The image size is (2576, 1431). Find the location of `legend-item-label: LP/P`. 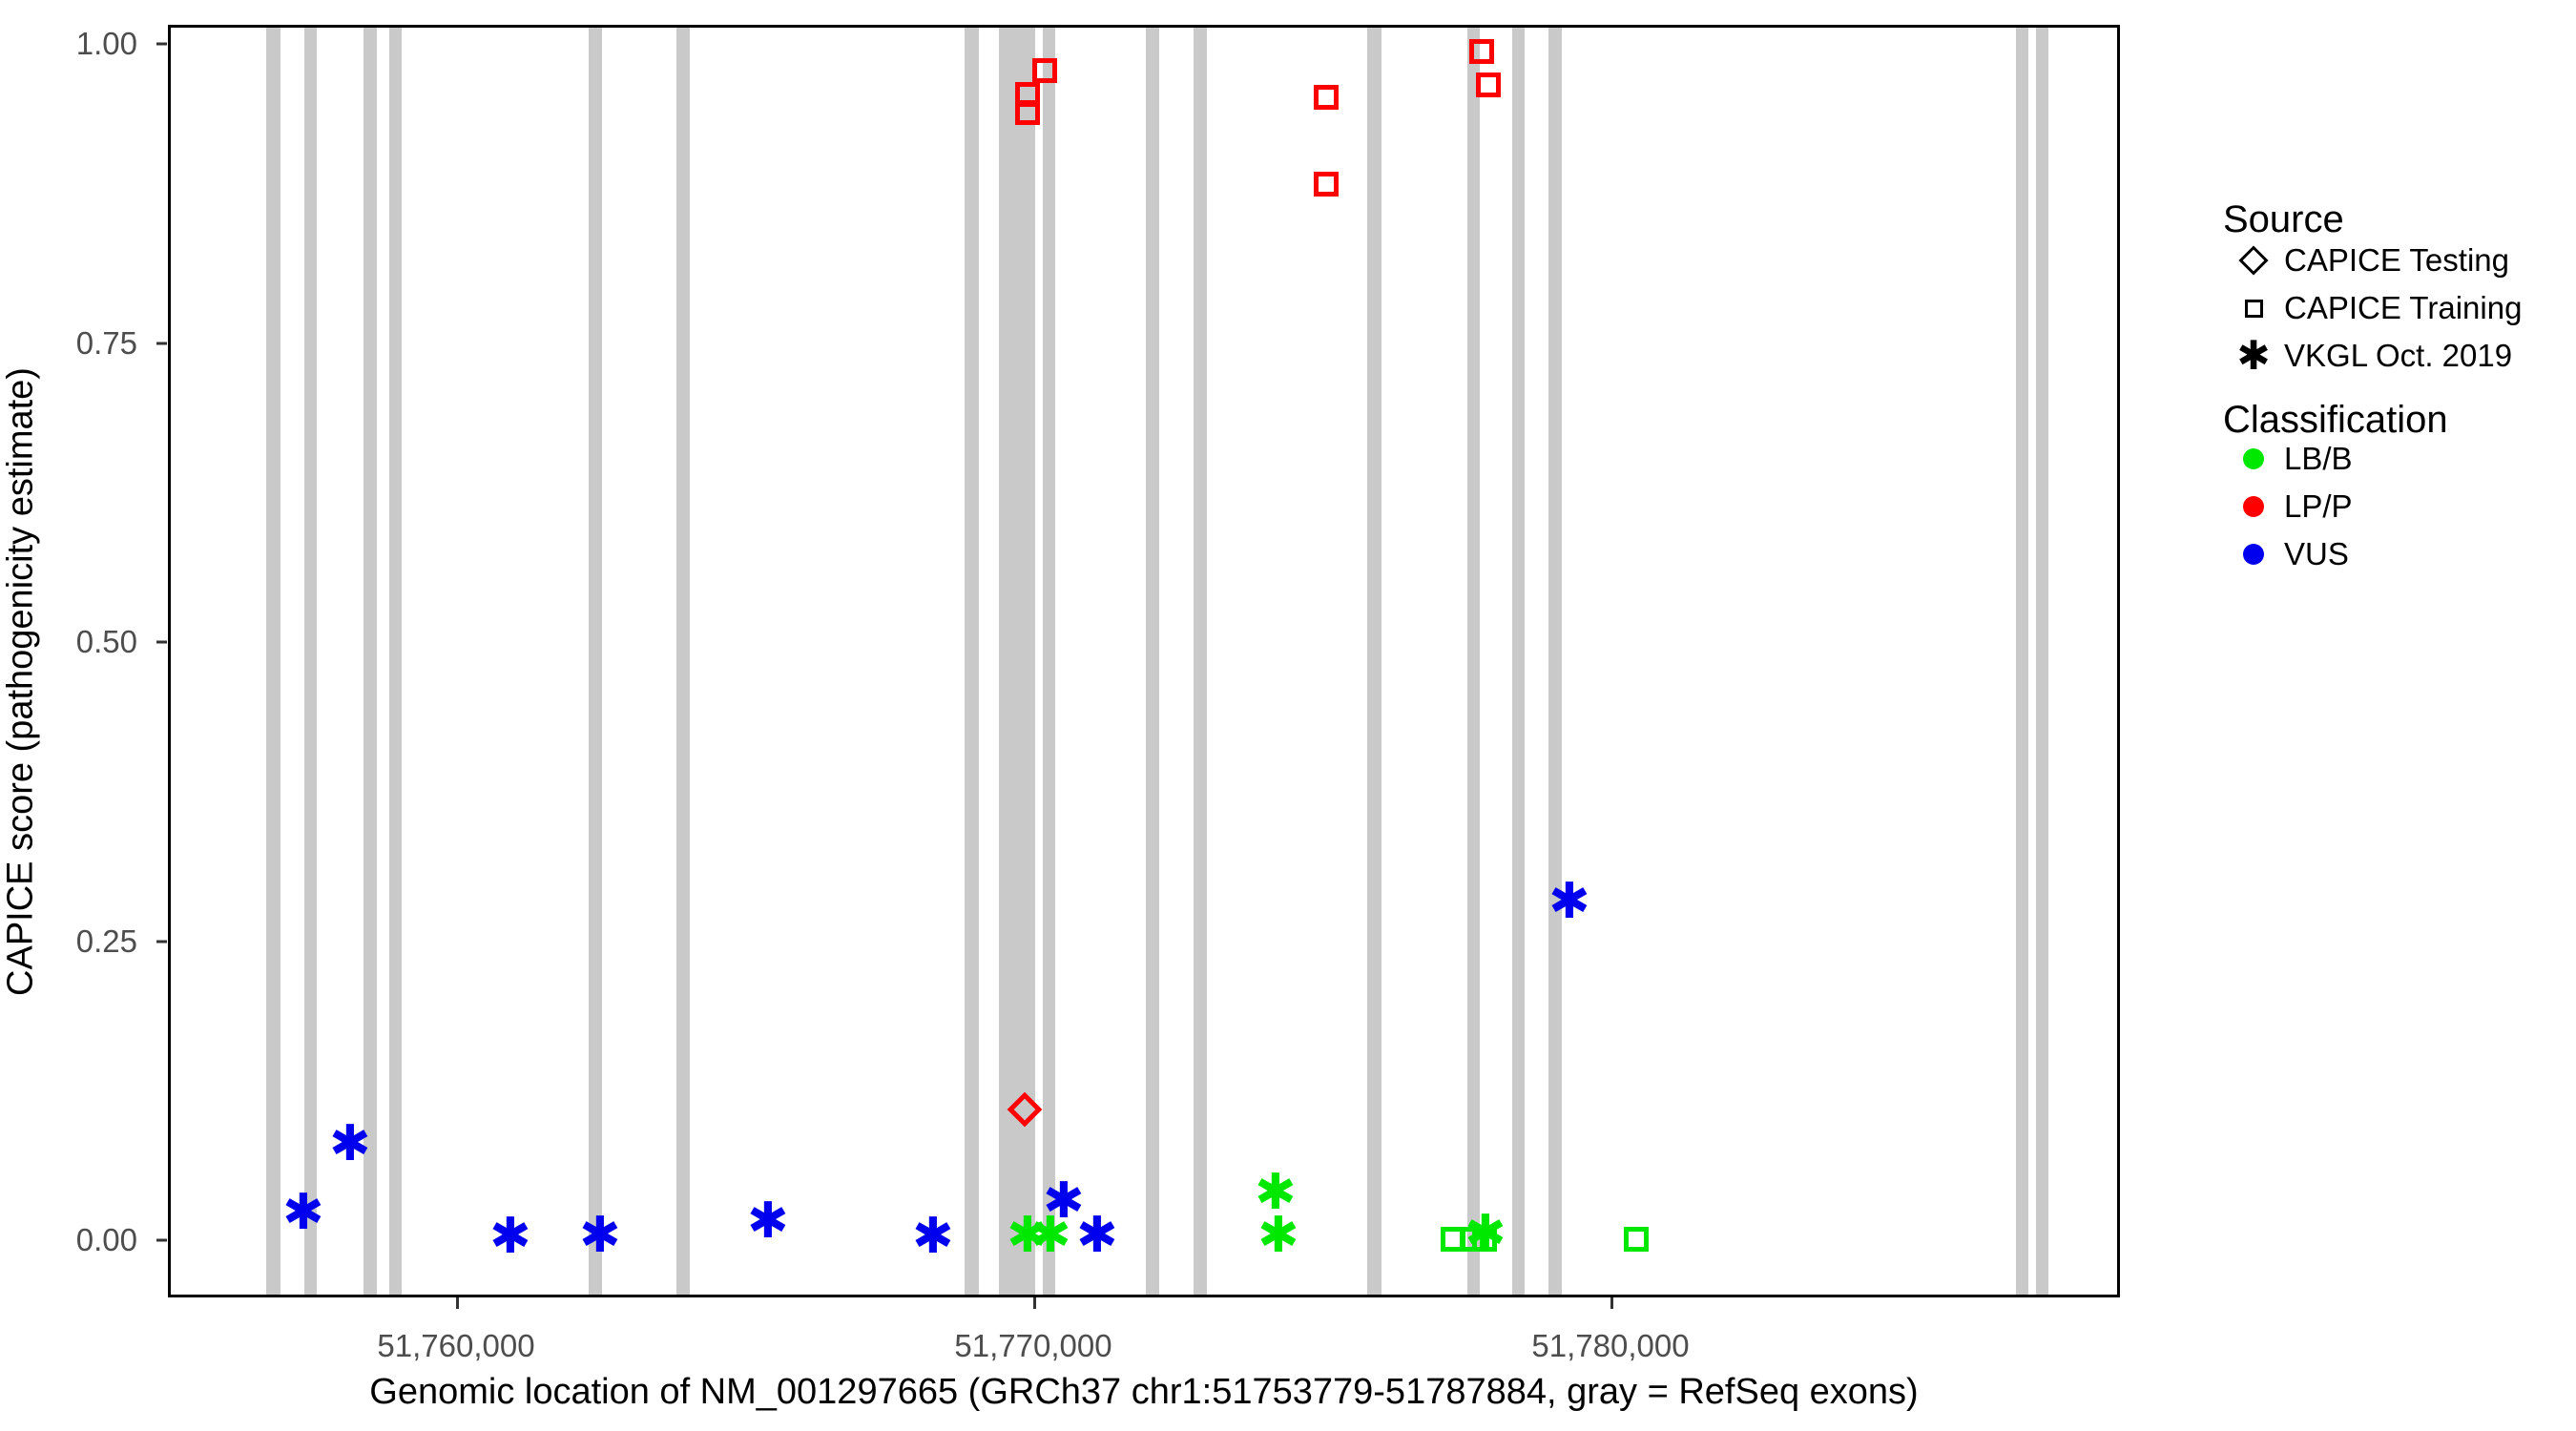

legend-item-label: LP/P is located at coordinates (2318, 506).